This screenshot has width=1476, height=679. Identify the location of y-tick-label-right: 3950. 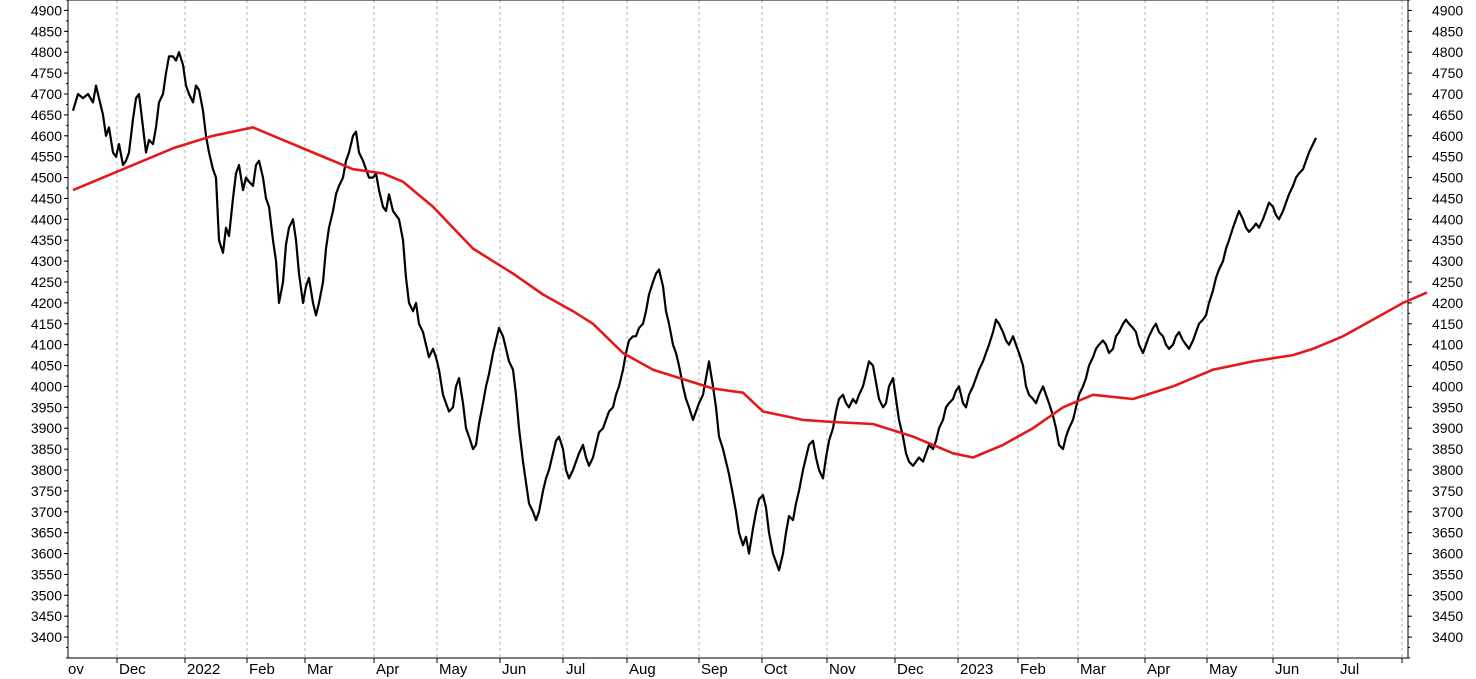
(1447, 407).